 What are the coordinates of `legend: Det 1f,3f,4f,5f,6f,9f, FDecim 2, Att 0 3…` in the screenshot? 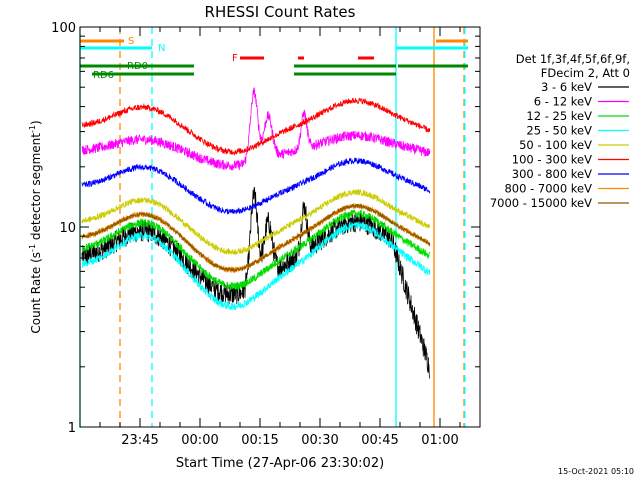 It's located at (560, 131).